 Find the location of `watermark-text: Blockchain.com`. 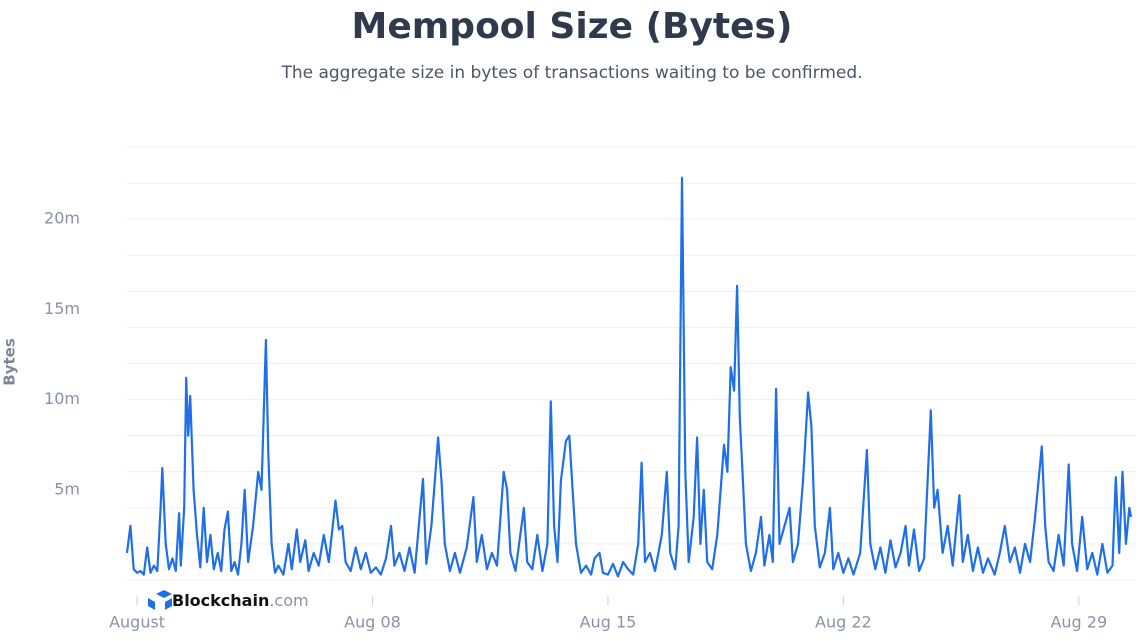

watermark-text: Blockchain.com is located at coordinates (240, 600).